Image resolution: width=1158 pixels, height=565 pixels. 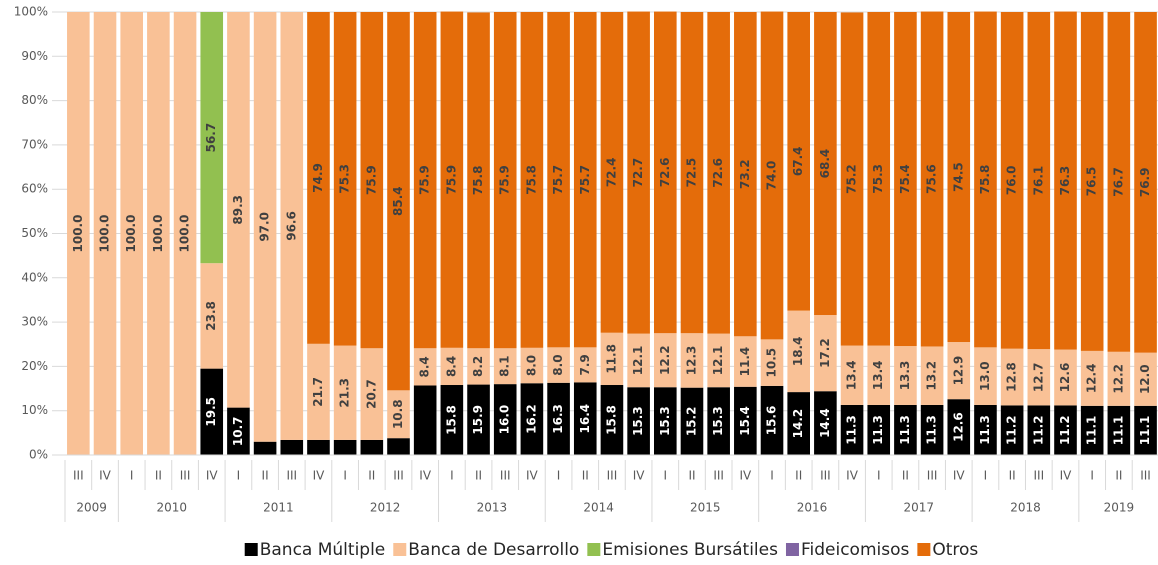 I want to click on data-label: 12.6, so click(x=1065, y=378).